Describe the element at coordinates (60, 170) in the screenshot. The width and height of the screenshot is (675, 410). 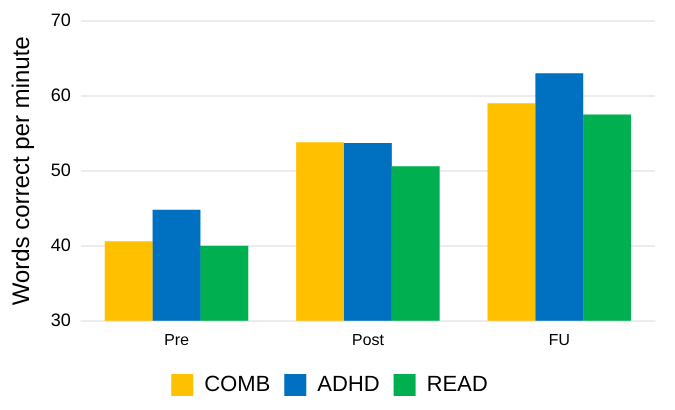
I see `y-tick-label: 50` at that location.